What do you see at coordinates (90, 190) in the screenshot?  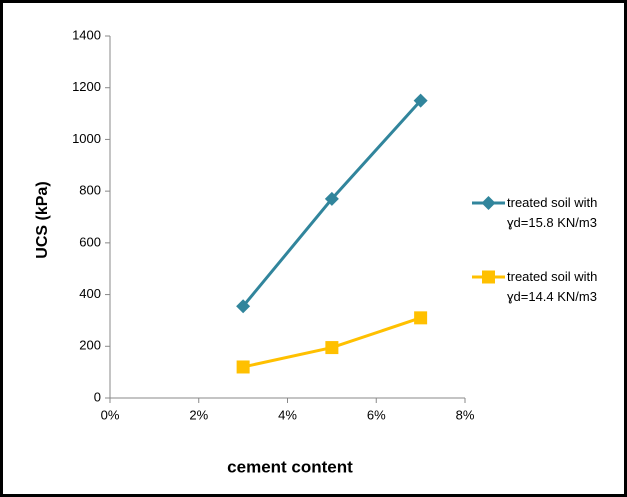 I see `y-tick-label: 800` at bounding box center [90, 190].